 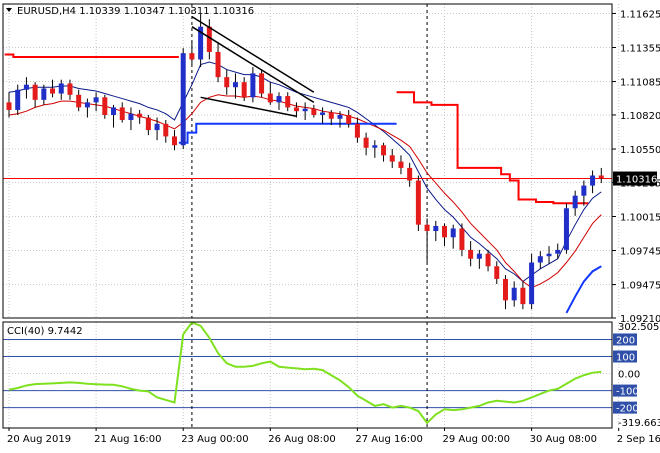 What do you see at coordinates (9, 10) in the screenshot?
I see `dropdown-triangle-icon` at bounding box center [9, 10].